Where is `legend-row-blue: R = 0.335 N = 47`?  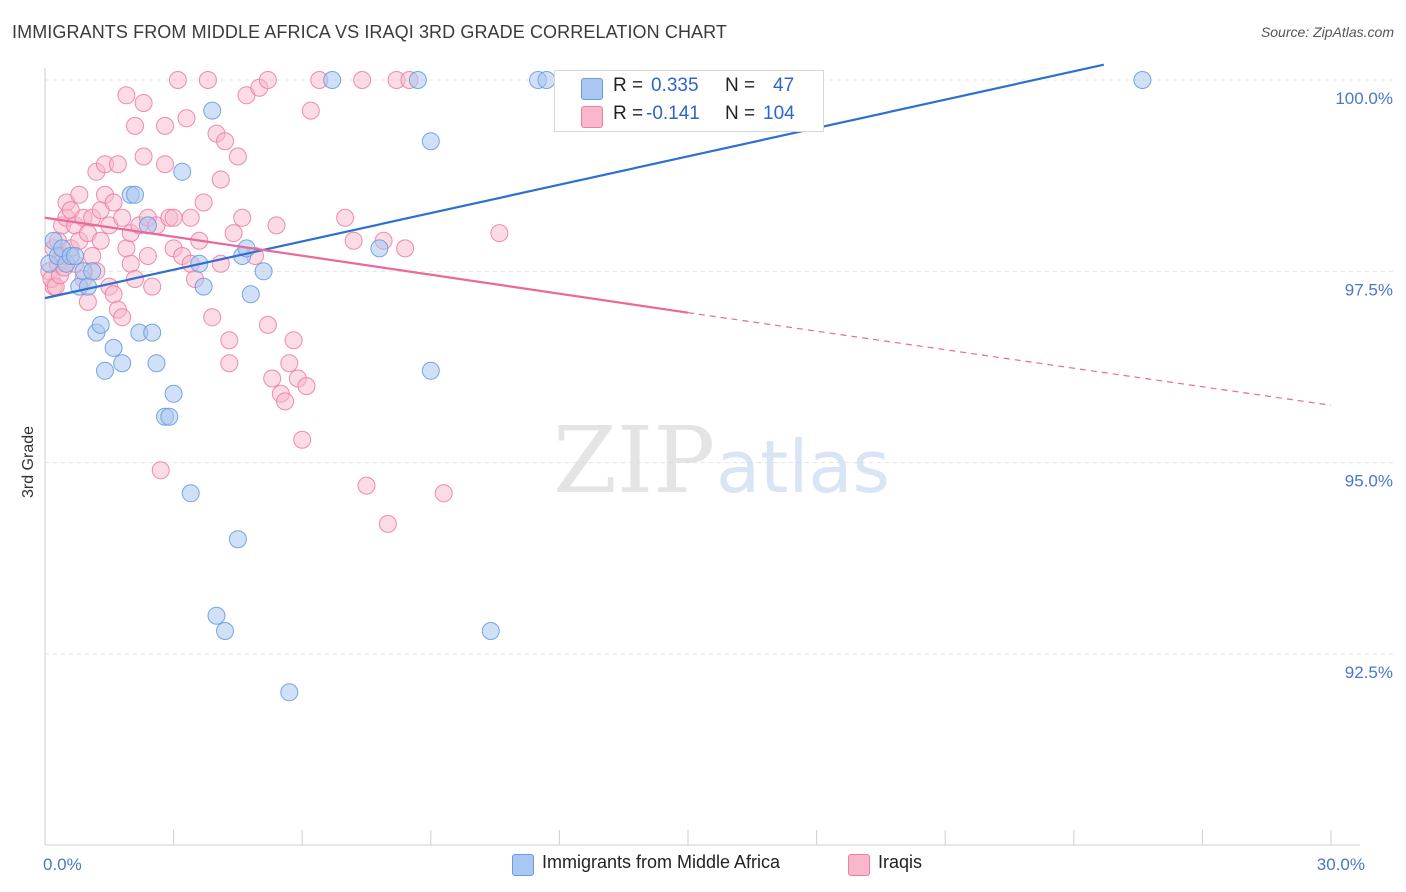 legend-row-blue: R = 0.335 N = 47 is located at coordinates (689, 89).